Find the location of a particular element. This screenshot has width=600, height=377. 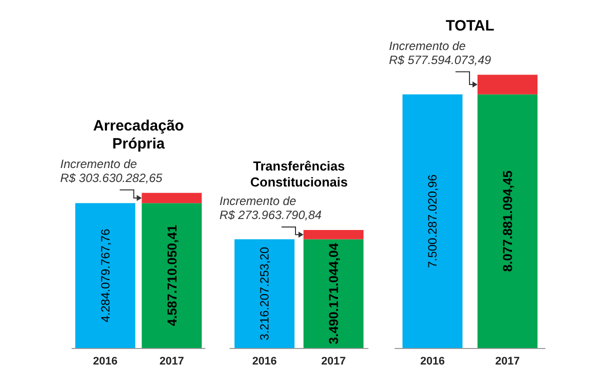

total-label: 8.077.881.094,45 is located at coordinates (507, 221).